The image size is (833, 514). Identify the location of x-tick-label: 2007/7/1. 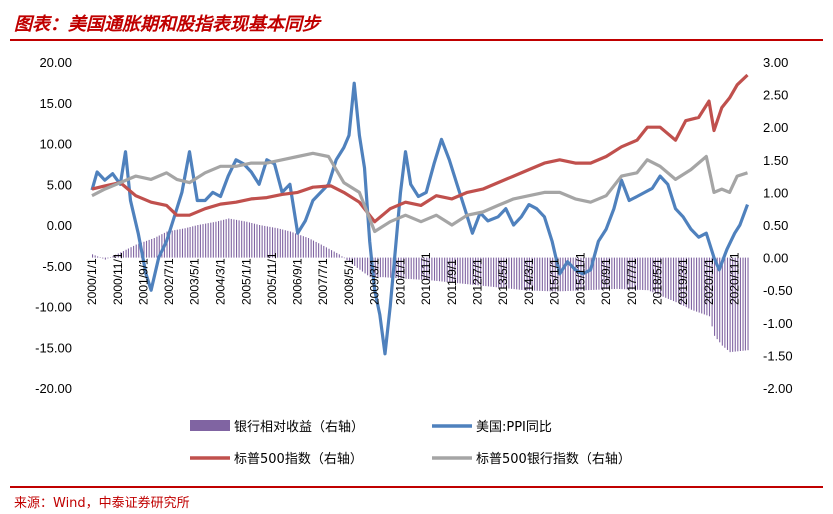
(323, 281).